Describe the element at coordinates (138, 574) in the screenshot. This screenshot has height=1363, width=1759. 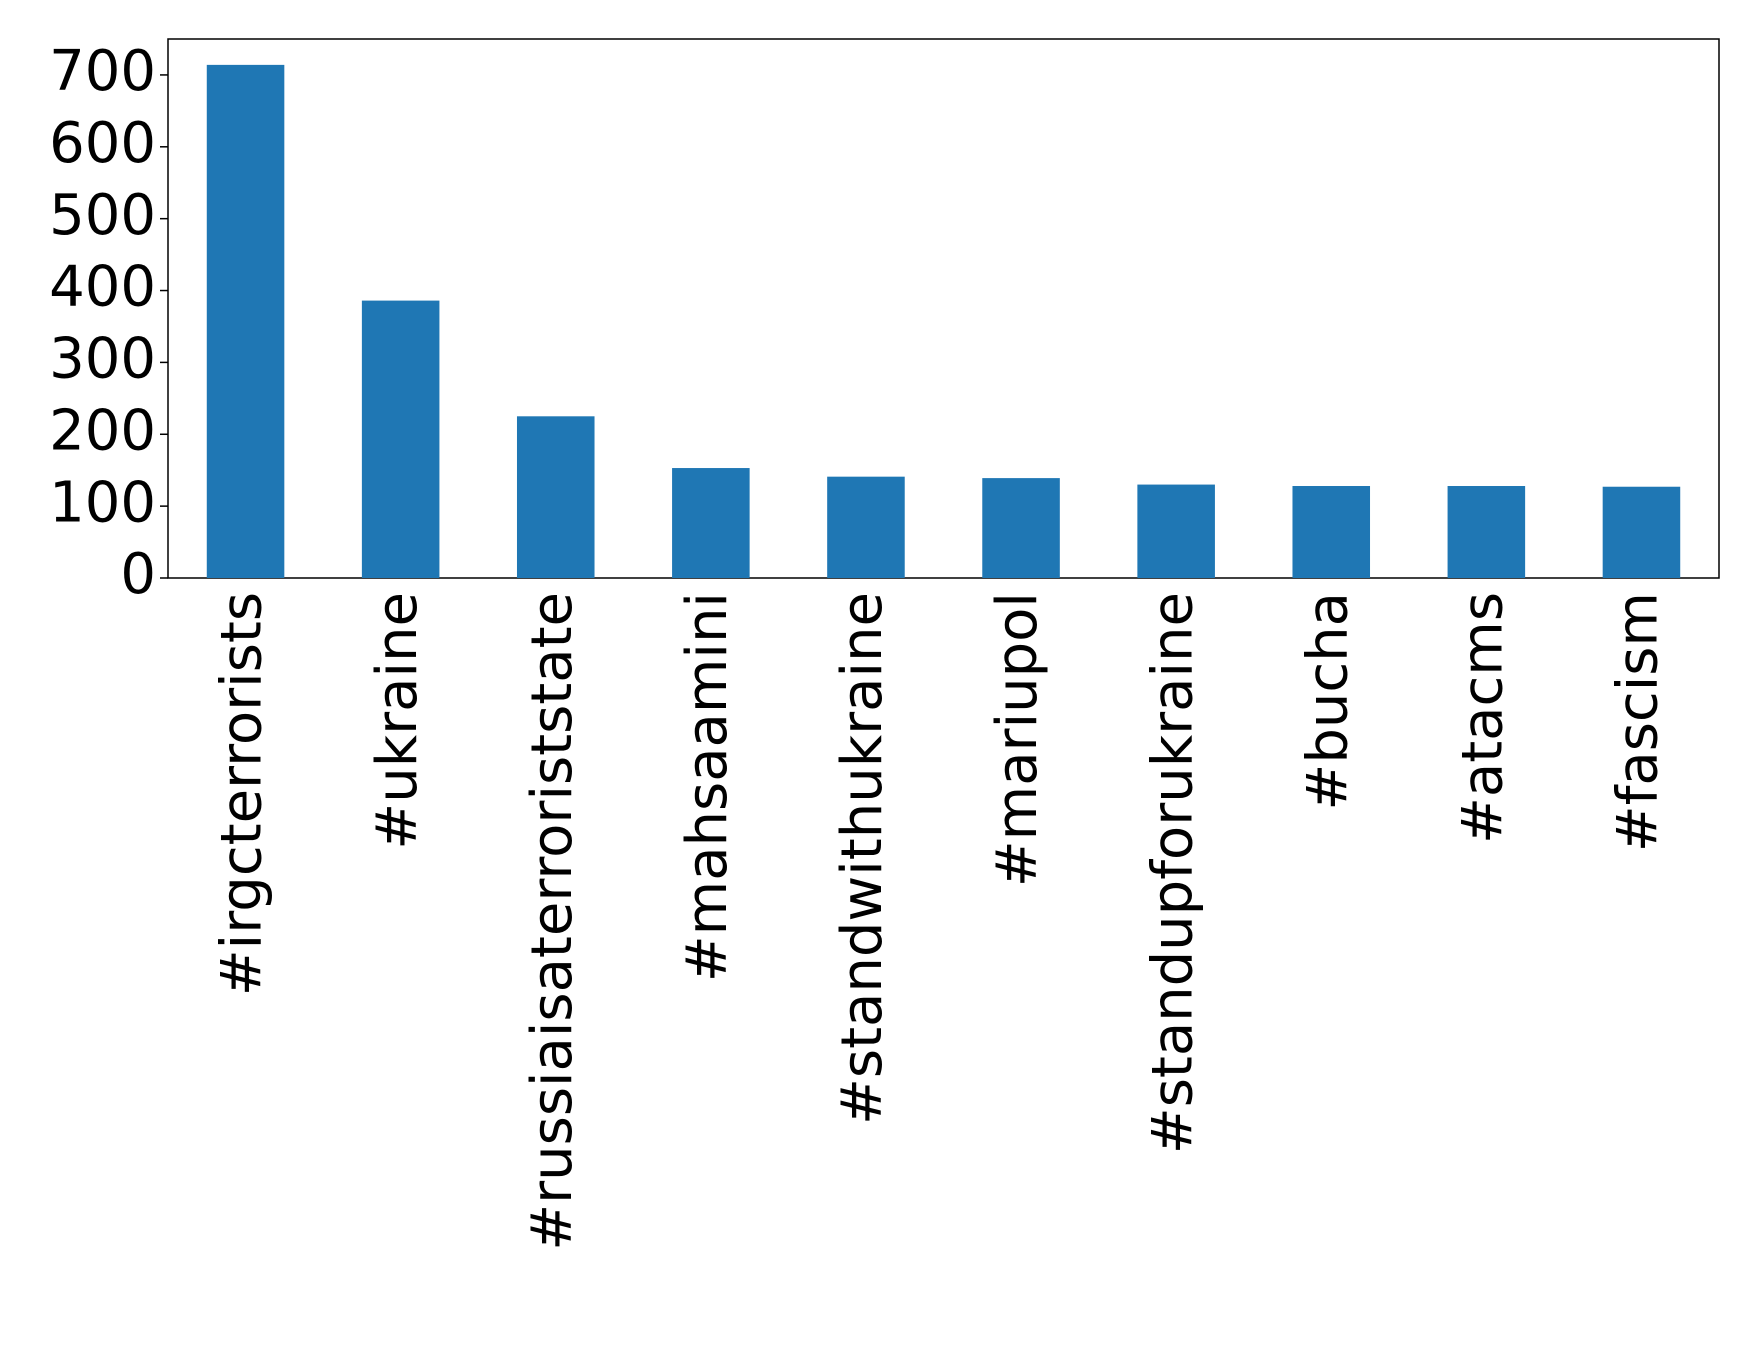
I see `y-tick-label: 0` at that location.